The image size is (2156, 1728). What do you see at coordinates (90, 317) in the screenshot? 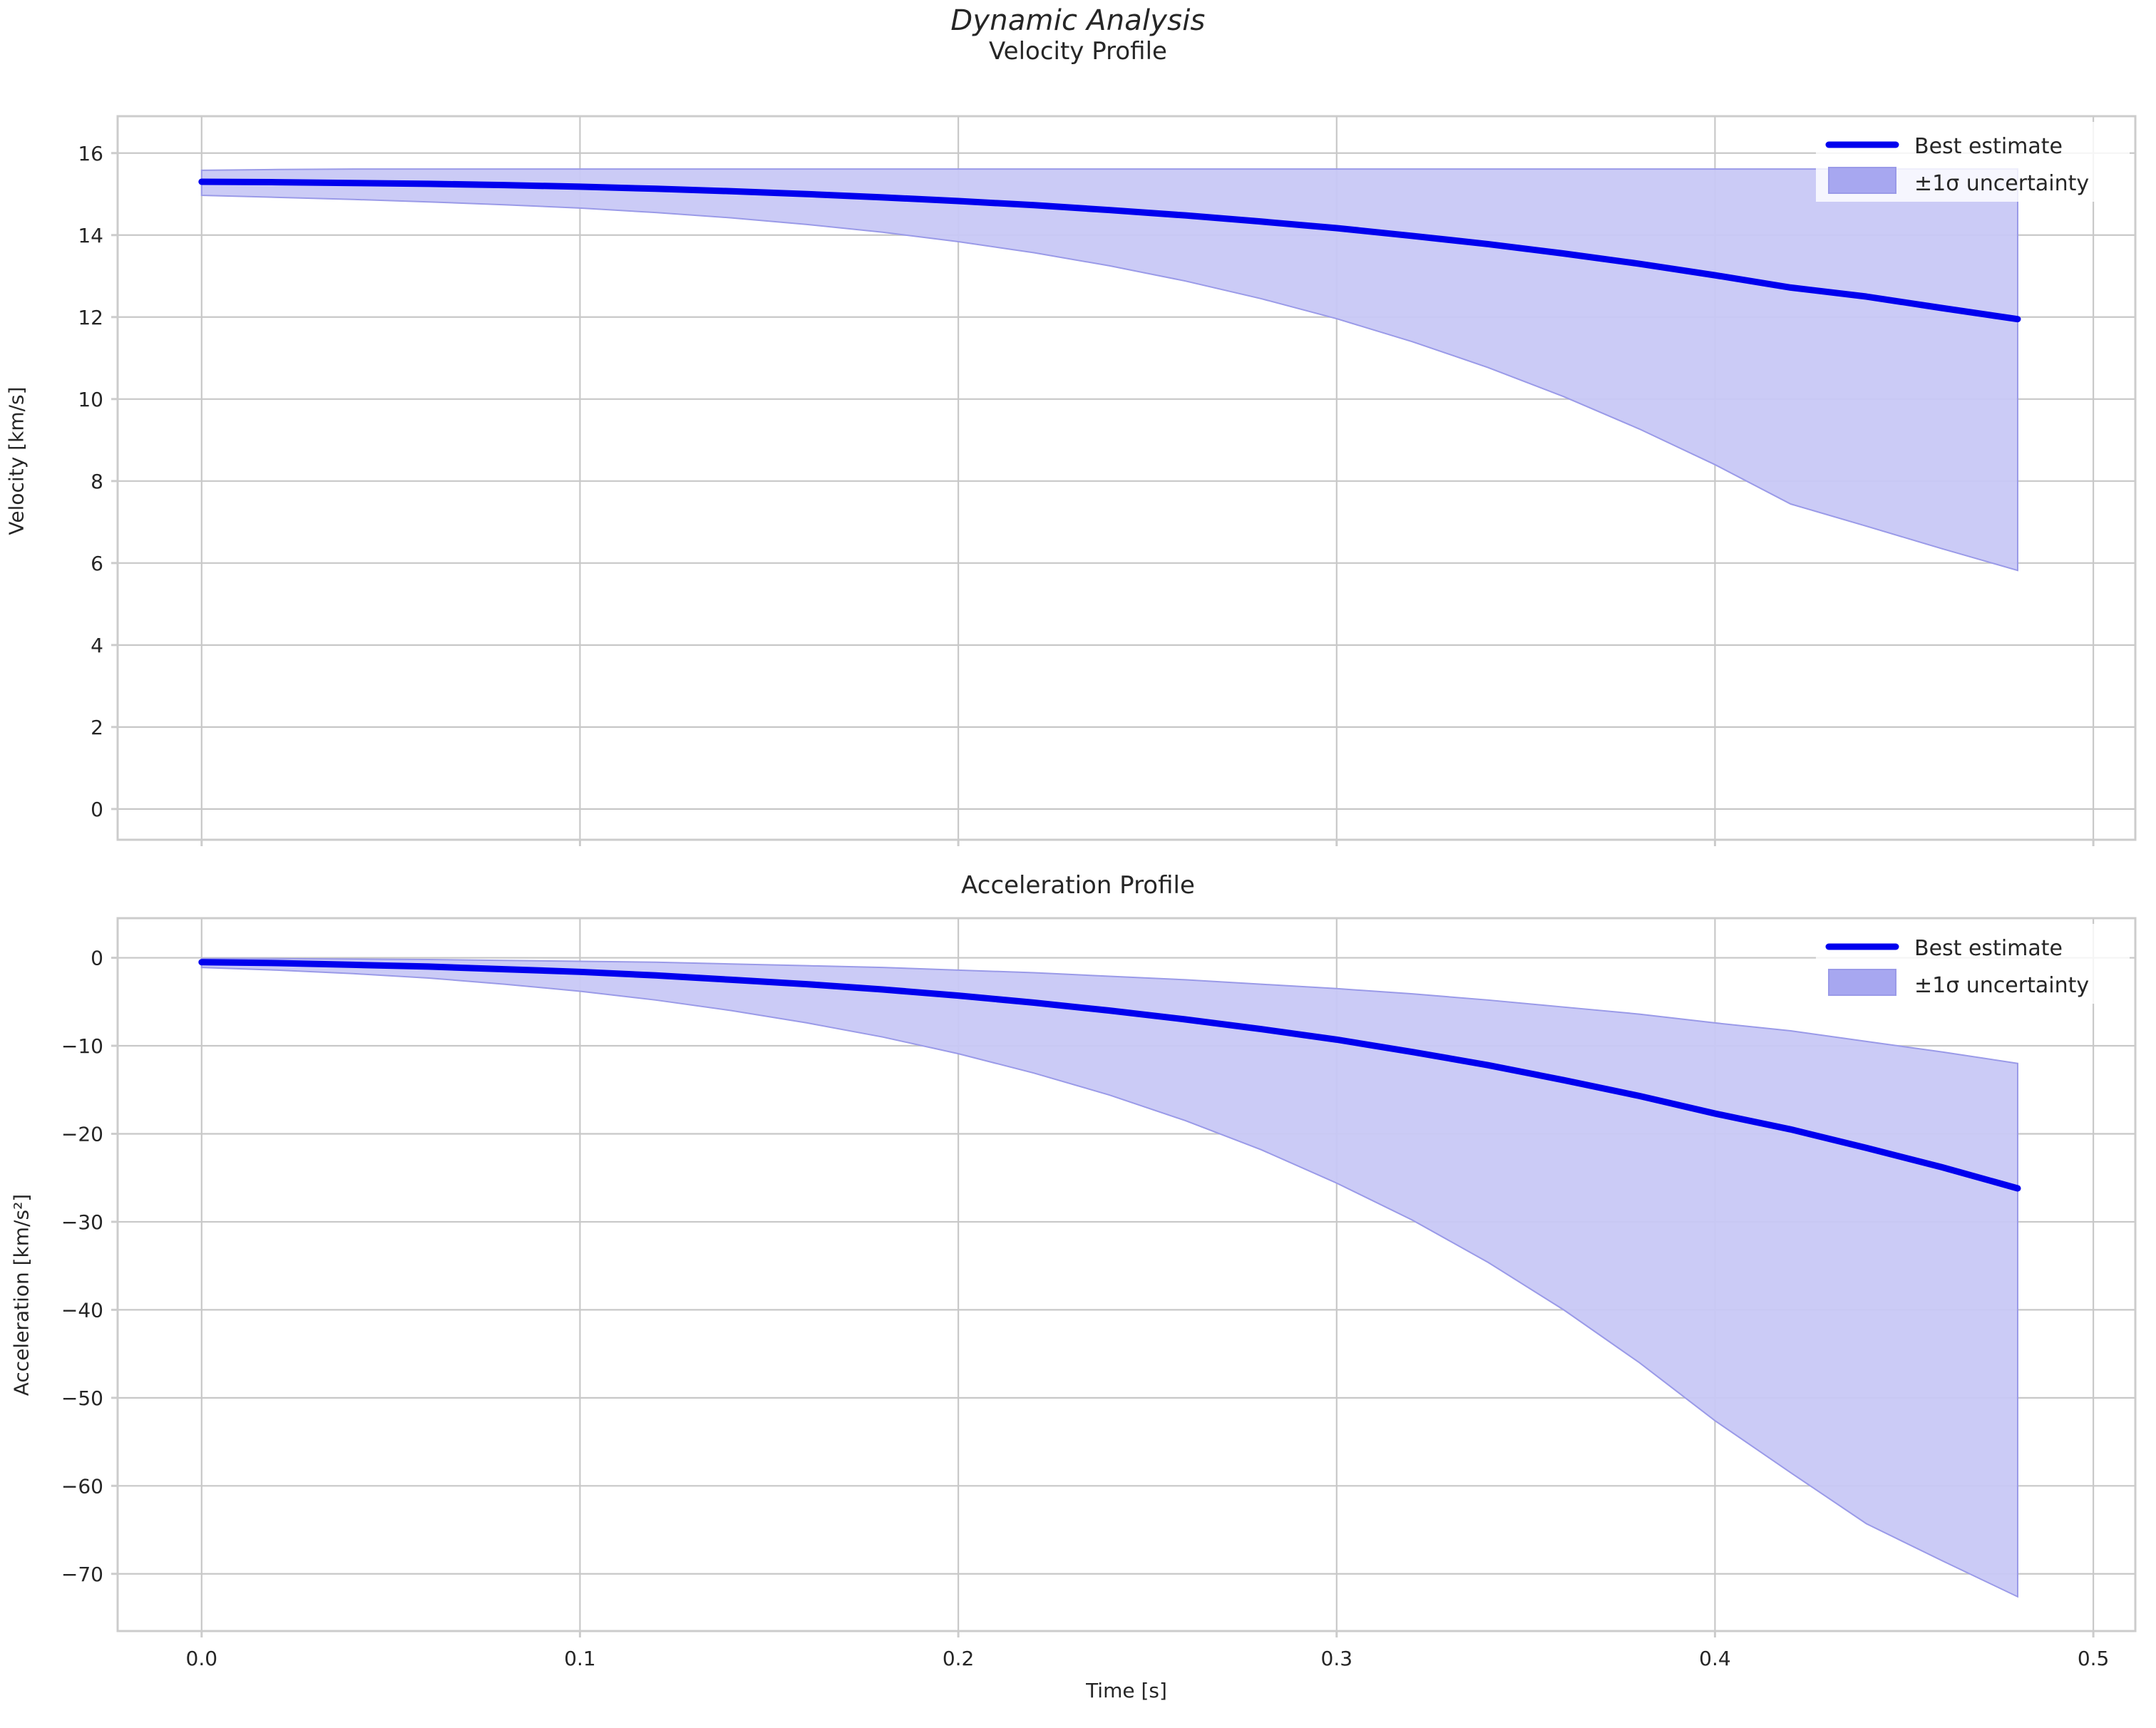
I see `y-tick-label: 12` at bounding box center [90, 317].